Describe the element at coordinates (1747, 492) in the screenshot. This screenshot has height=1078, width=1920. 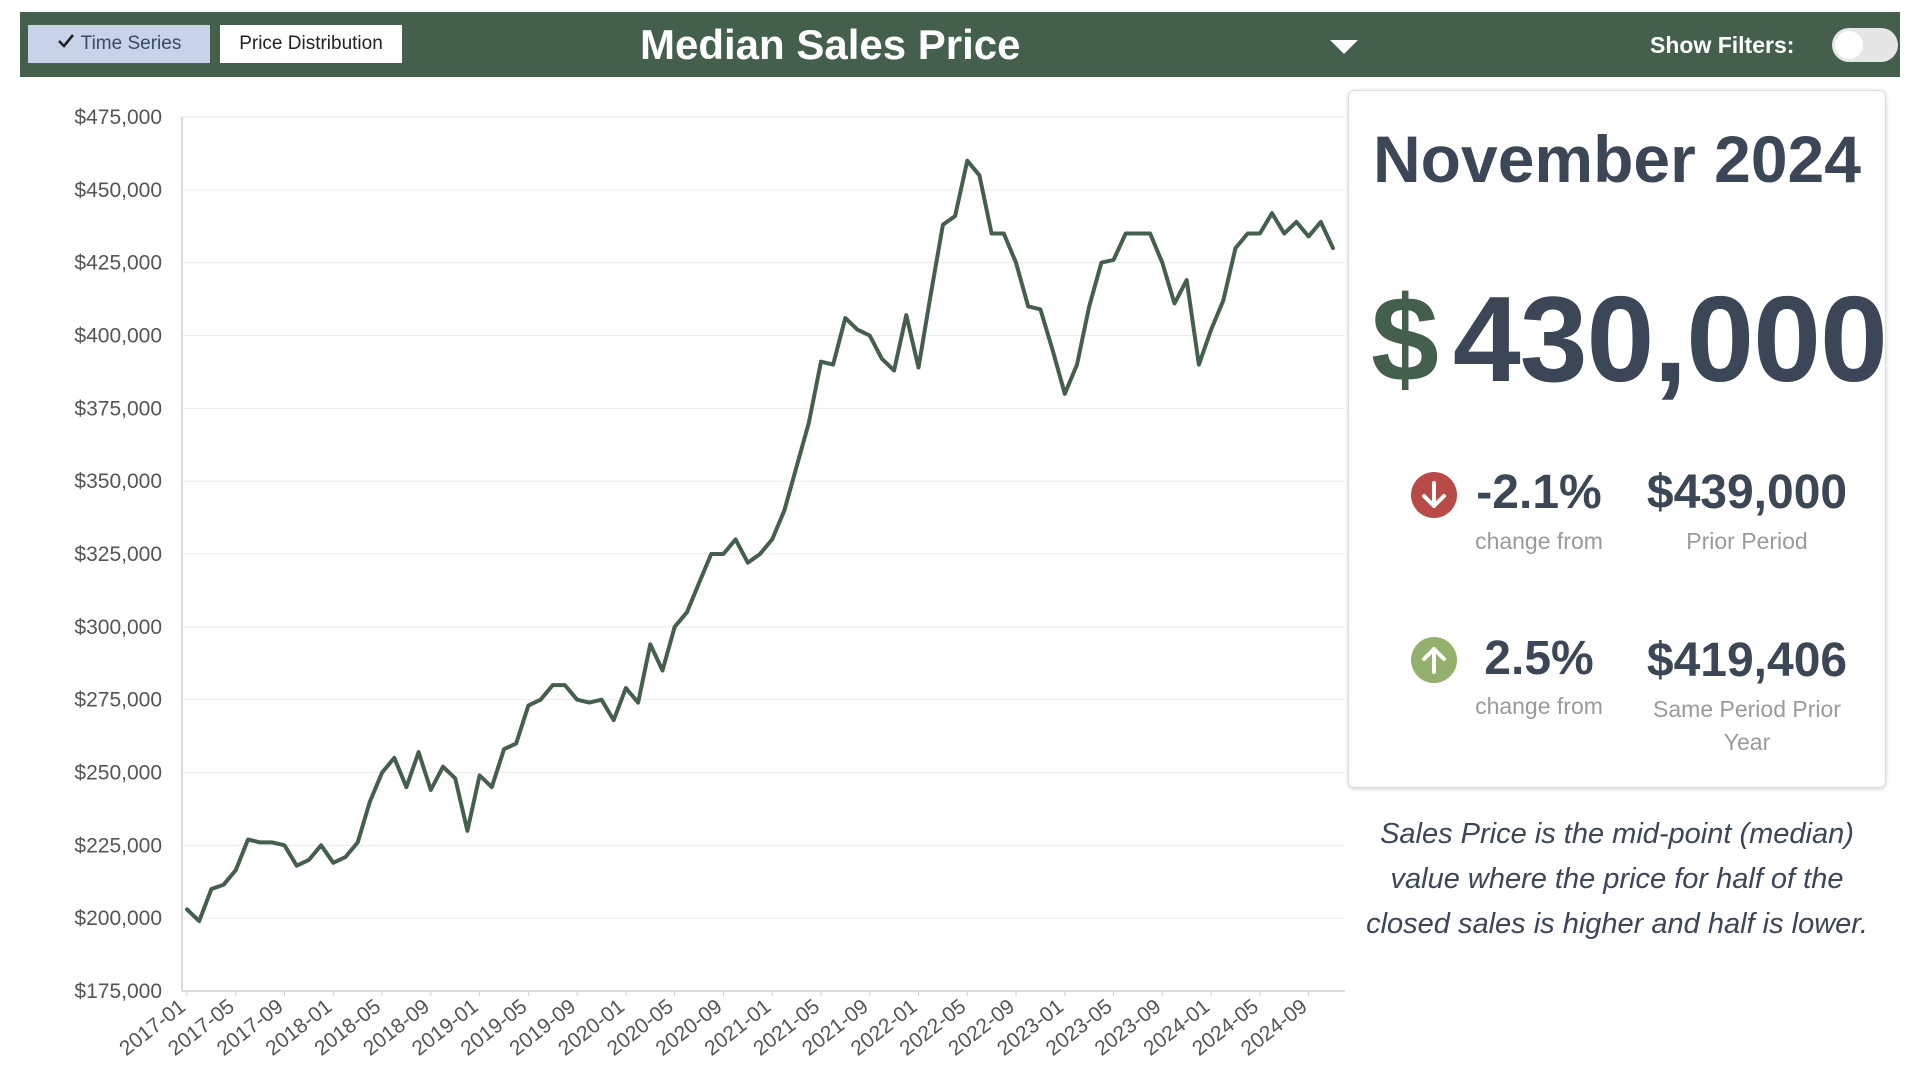
I see `prior-period-value: $439,000` at that location.